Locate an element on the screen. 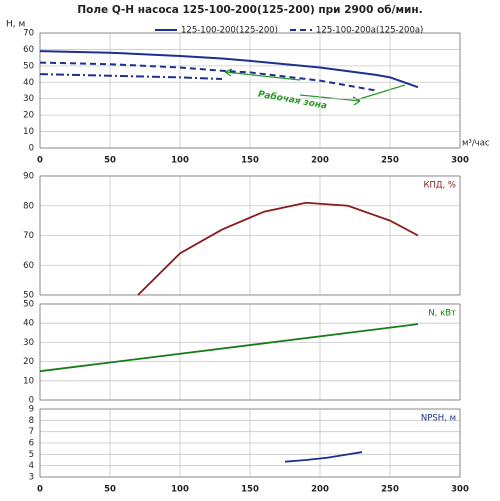  y-axis-label: N, кВт is located at coordinates (442, 314).